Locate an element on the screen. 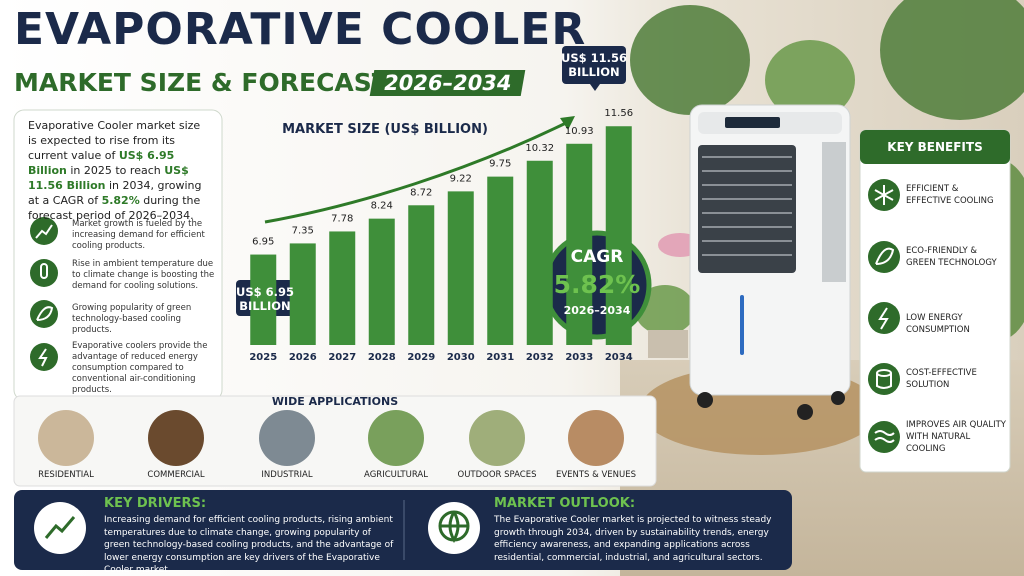 This screenshot has height=576, width=1024. intro-segment: US$ 6.95 Billion is located at coordinates (101, 163).